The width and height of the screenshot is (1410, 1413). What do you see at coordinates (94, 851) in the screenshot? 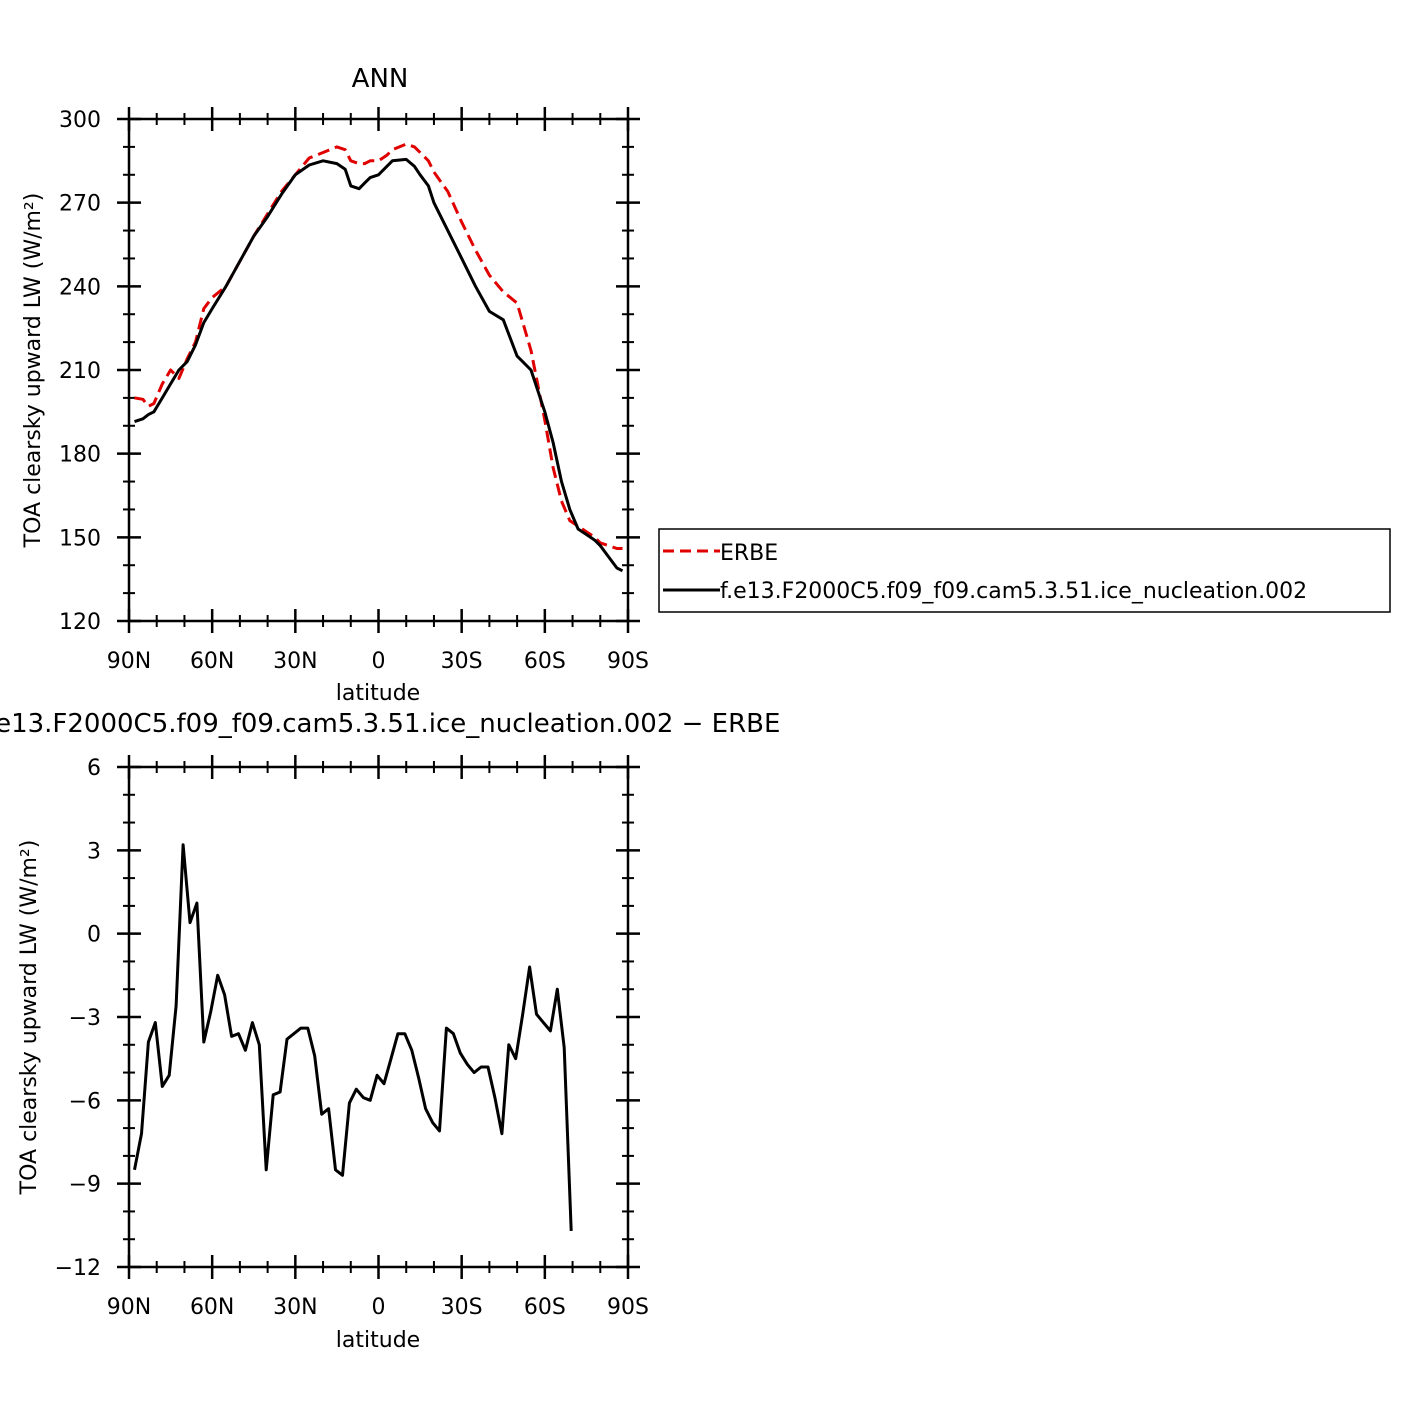
I see `bottom-y-tick-label: 3` at bounding box center [94, 851].